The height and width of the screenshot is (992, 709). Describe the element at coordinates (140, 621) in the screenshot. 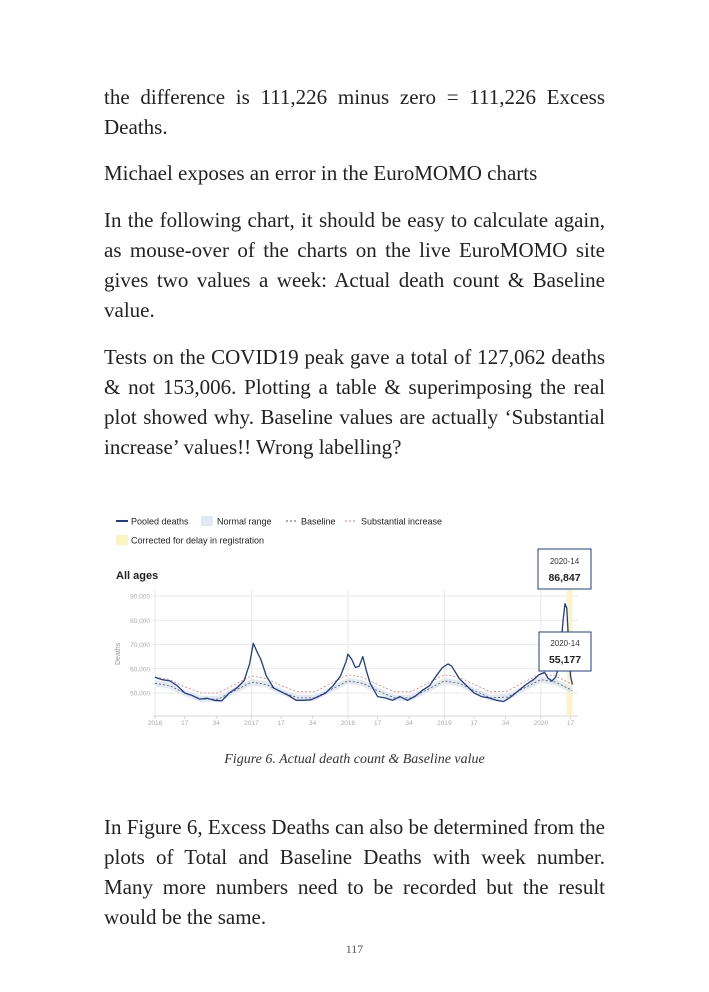

I see `y-tick-label: 80,000` at that location.